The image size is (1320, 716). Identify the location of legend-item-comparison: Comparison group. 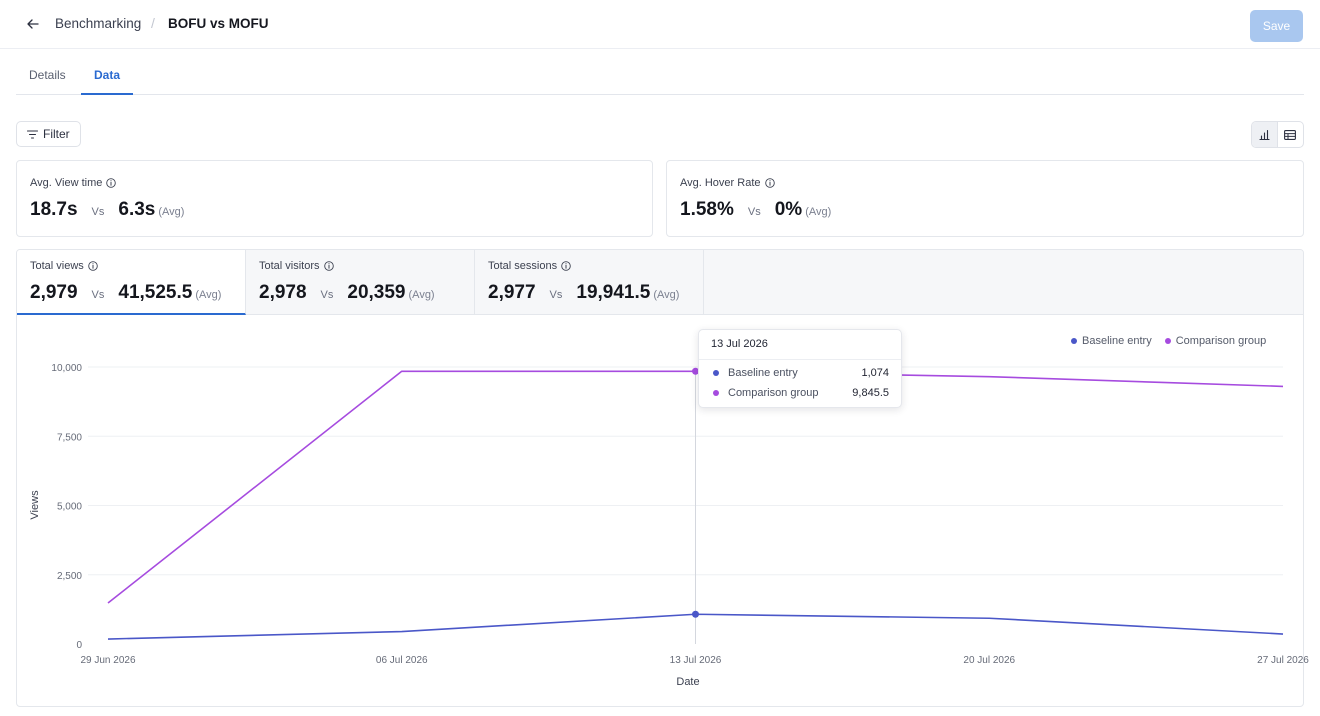
(1215, 341).